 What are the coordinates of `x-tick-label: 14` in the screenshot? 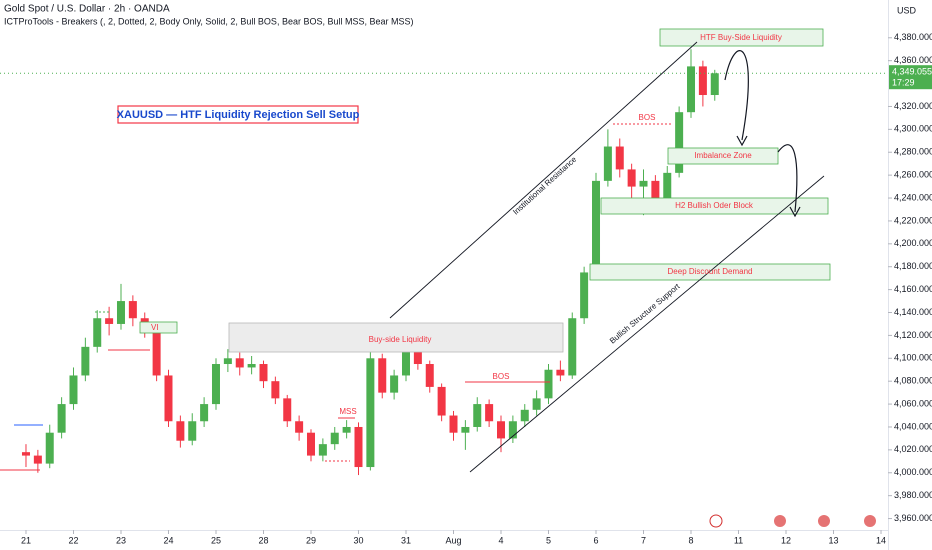 It's located at (881, 540).